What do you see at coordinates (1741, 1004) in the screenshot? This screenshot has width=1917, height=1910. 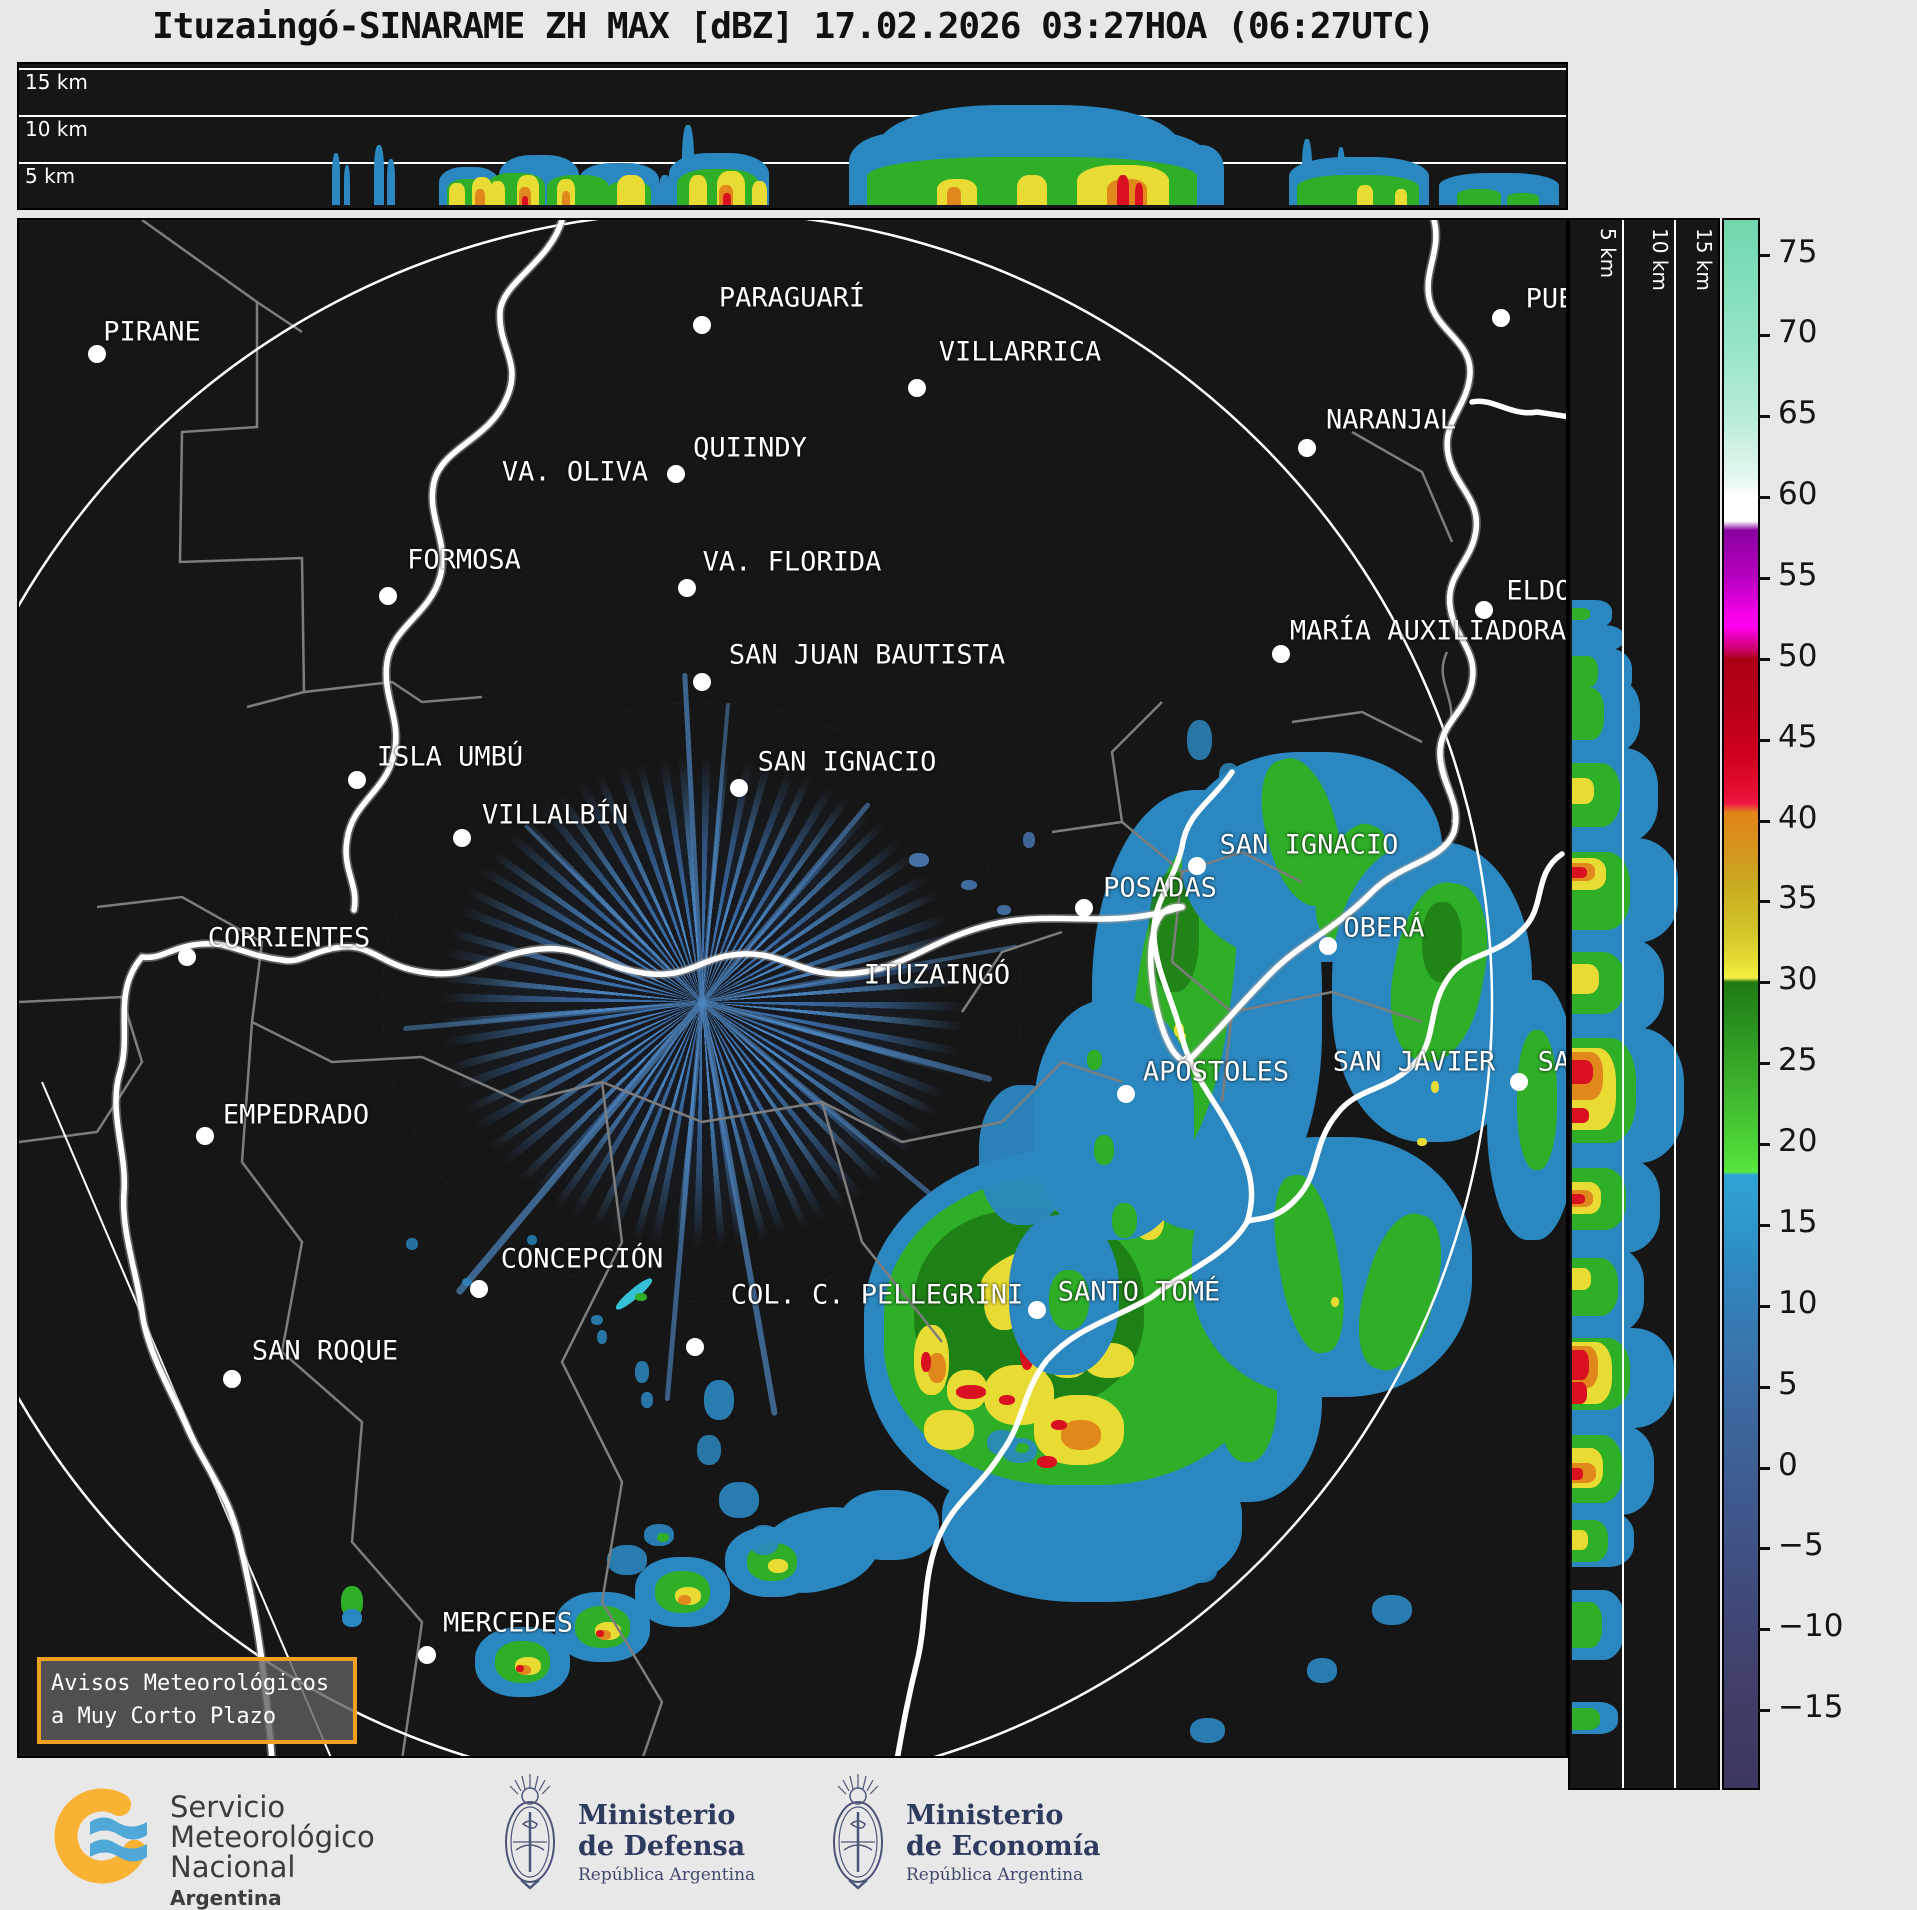 I see `dbz-colorbar` at bounding box center [1741, 1004].